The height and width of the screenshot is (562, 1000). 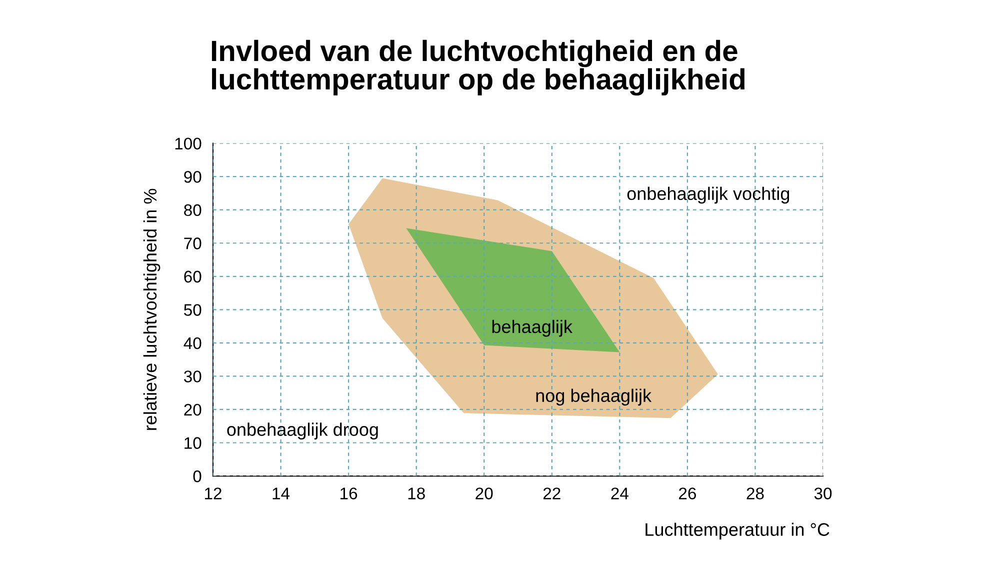 What do you see at coordinates (188, 144) in the screenshot?
I see `y-tick-label: 100` at bounding box center [188, 144].